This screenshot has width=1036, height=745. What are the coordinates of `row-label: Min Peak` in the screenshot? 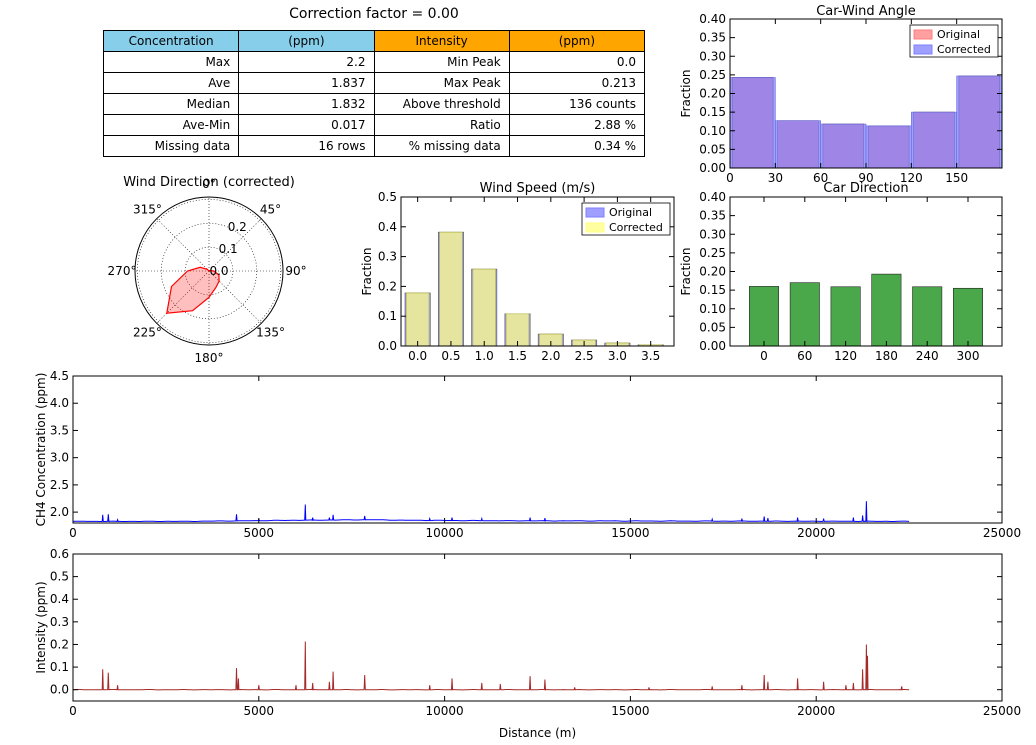 It's located at (441, 62).